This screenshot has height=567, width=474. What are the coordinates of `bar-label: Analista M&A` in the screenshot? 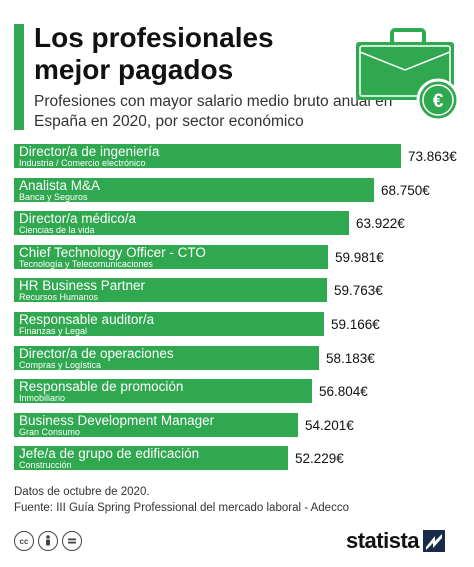 It's located at (60, 185).